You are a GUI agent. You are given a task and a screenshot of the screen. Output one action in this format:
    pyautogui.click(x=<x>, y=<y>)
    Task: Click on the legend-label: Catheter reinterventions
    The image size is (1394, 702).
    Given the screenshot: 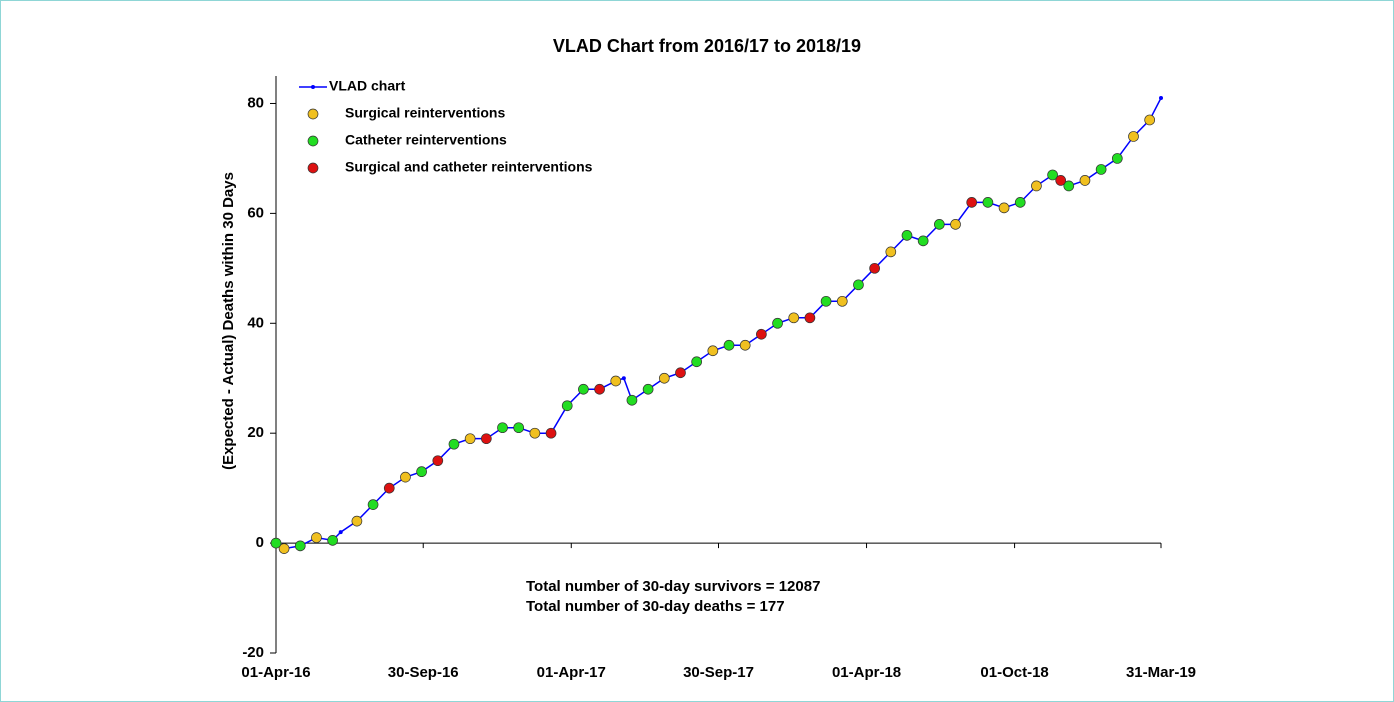 What is the action you would take?
    pyautogui.click(x=426, y=140)
    